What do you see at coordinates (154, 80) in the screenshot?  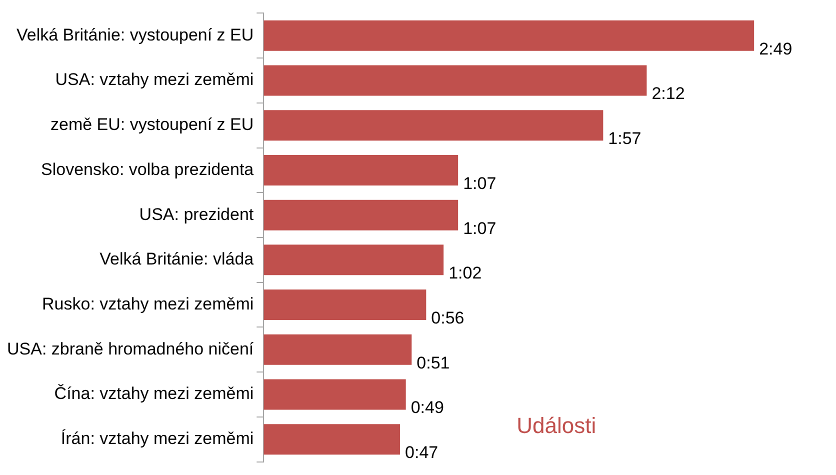 I see `y-tick-label: USA: vztahy mezi zeměmi` at bounding box center [154, 80].